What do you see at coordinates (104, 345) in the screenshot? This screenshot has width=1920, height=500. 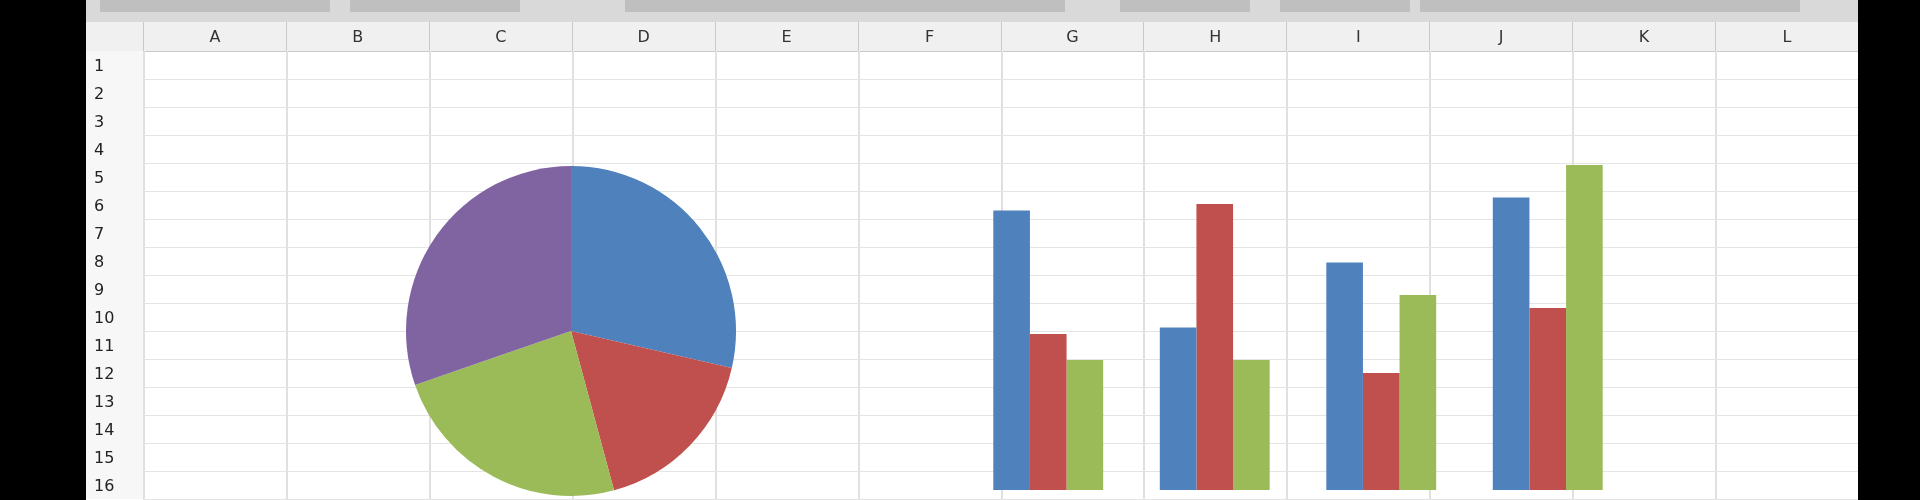 I see `y-tick-label: 11` at bounding box center [104, 345].